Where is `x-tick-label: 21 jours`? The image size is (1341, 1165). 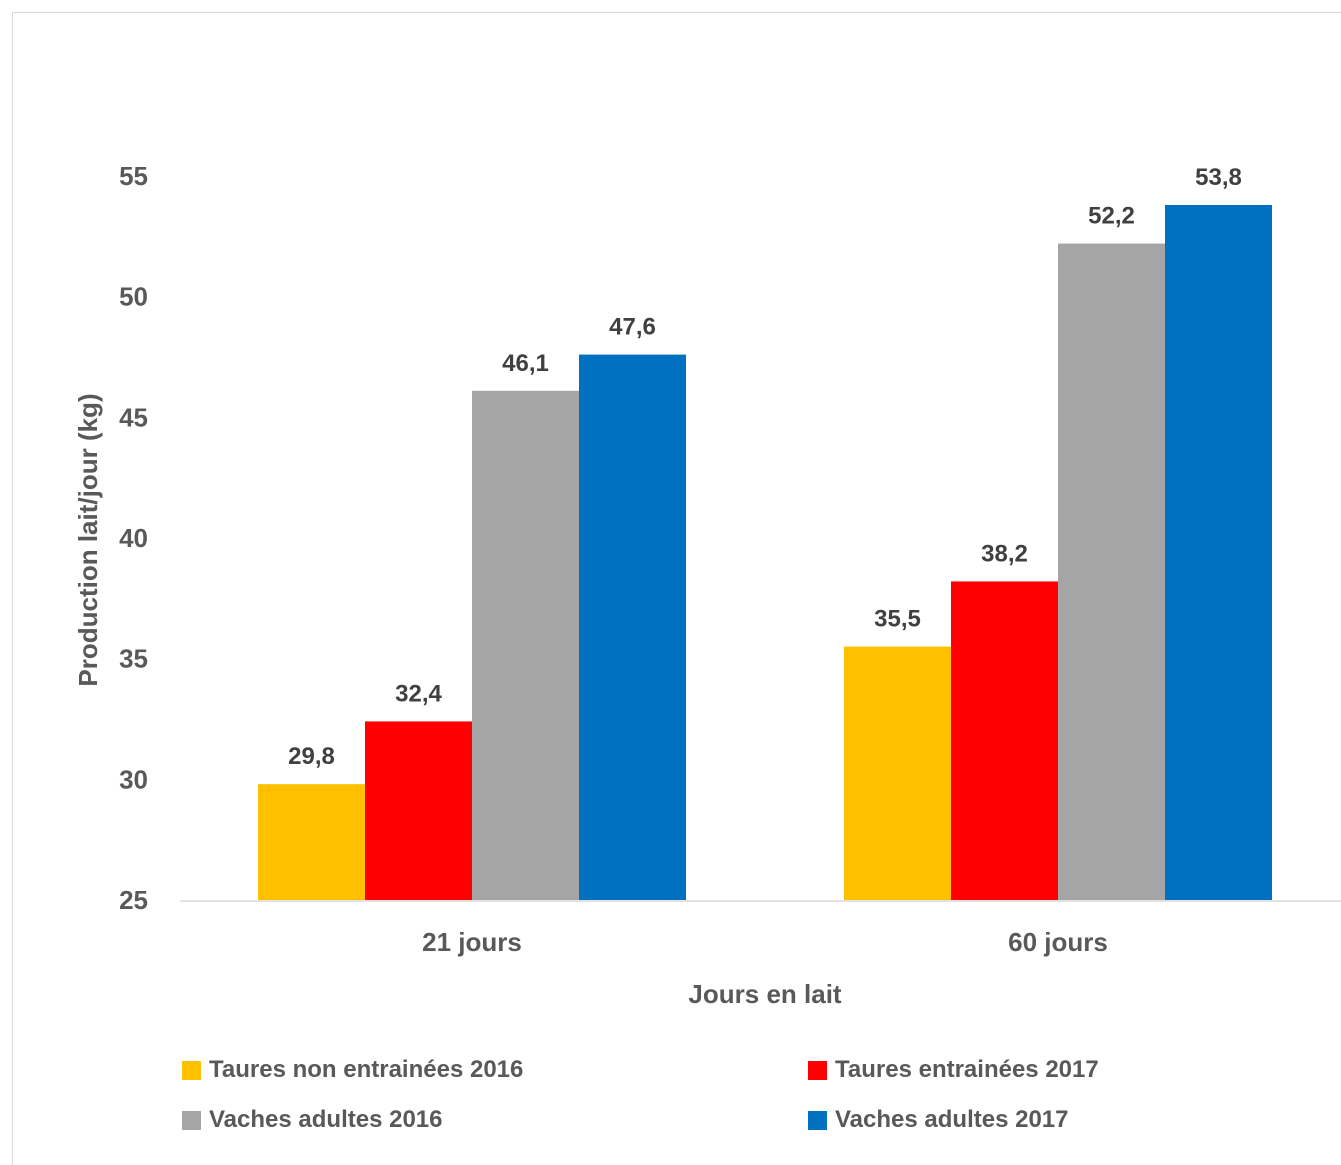 x-tick-label: 21 jours is located at coordinates (472, 942).